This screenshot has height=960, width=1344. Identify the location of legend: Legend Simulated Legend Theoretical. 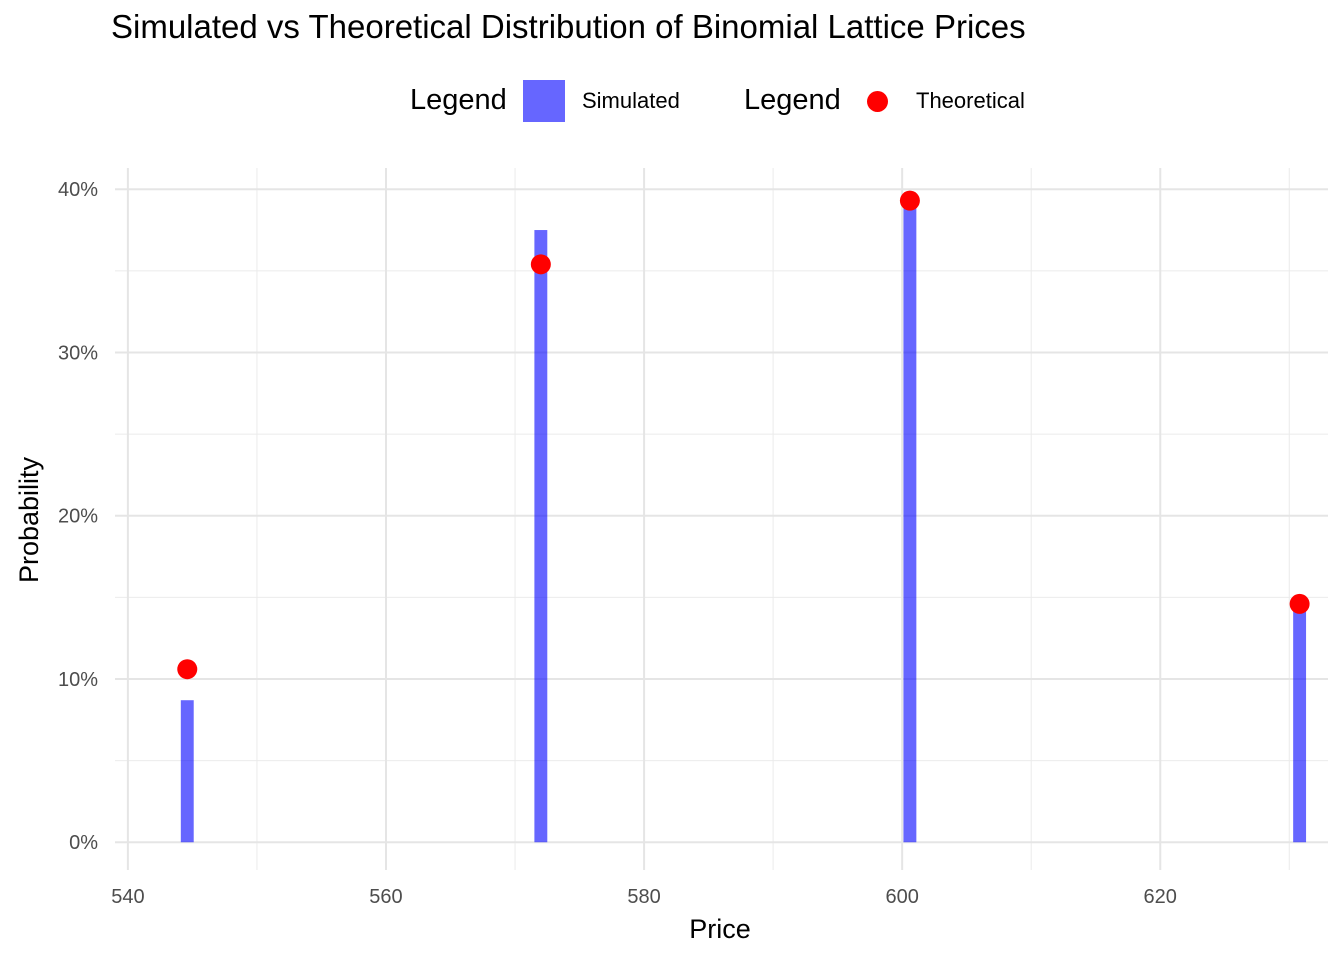
(672, 103).